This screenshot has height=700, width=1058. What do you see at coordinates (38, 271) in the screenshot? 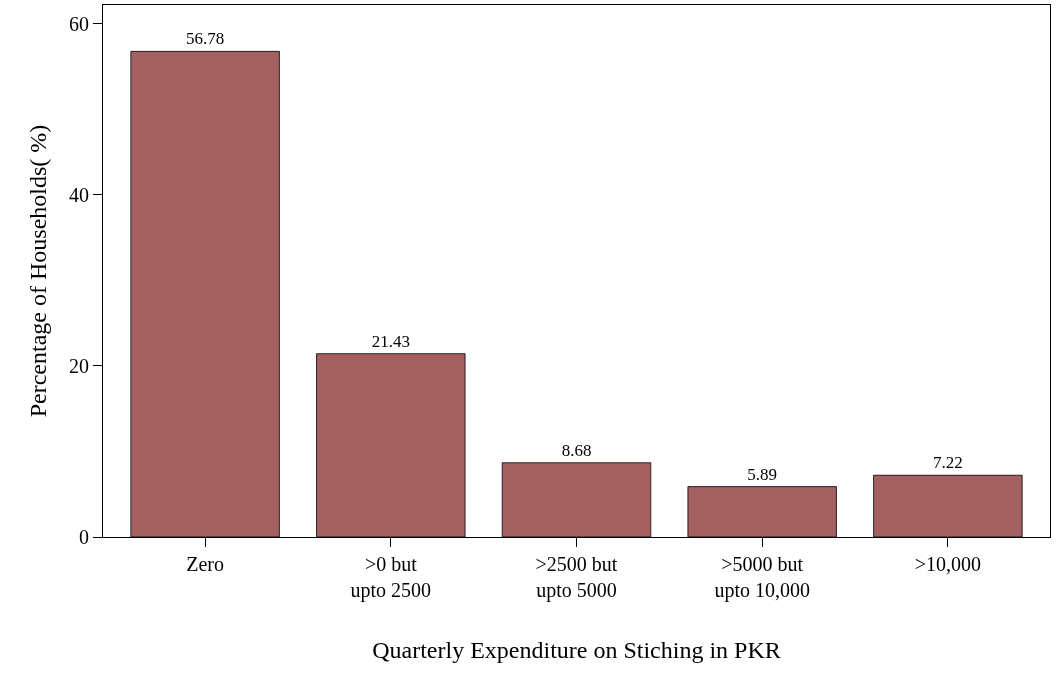
I see `y-axis-title: Percentage of Households( %)` at bounding box center [38, 271].